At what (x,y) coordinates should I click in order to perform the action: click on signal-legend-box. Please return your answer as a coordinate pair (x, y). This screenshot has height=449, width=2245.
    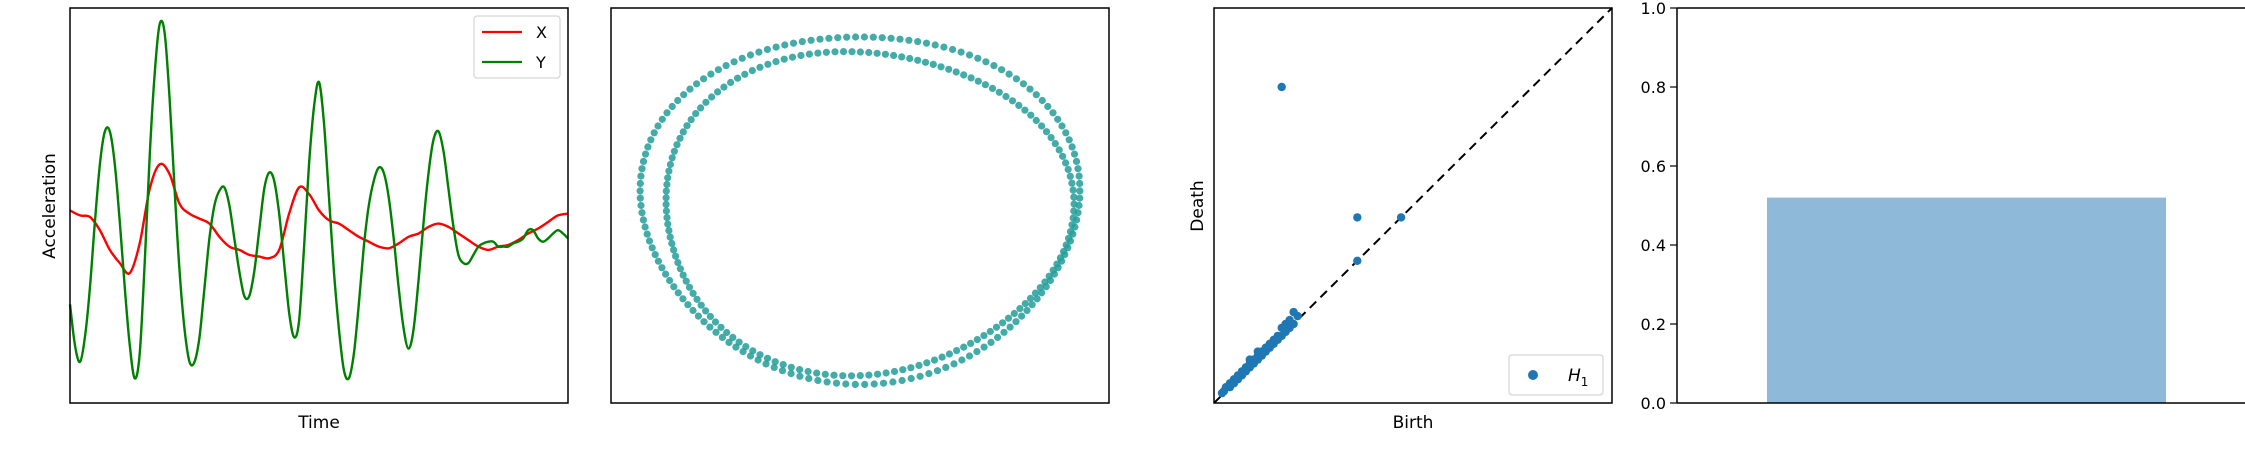
    Looking at the image, I should click on (517, 47).